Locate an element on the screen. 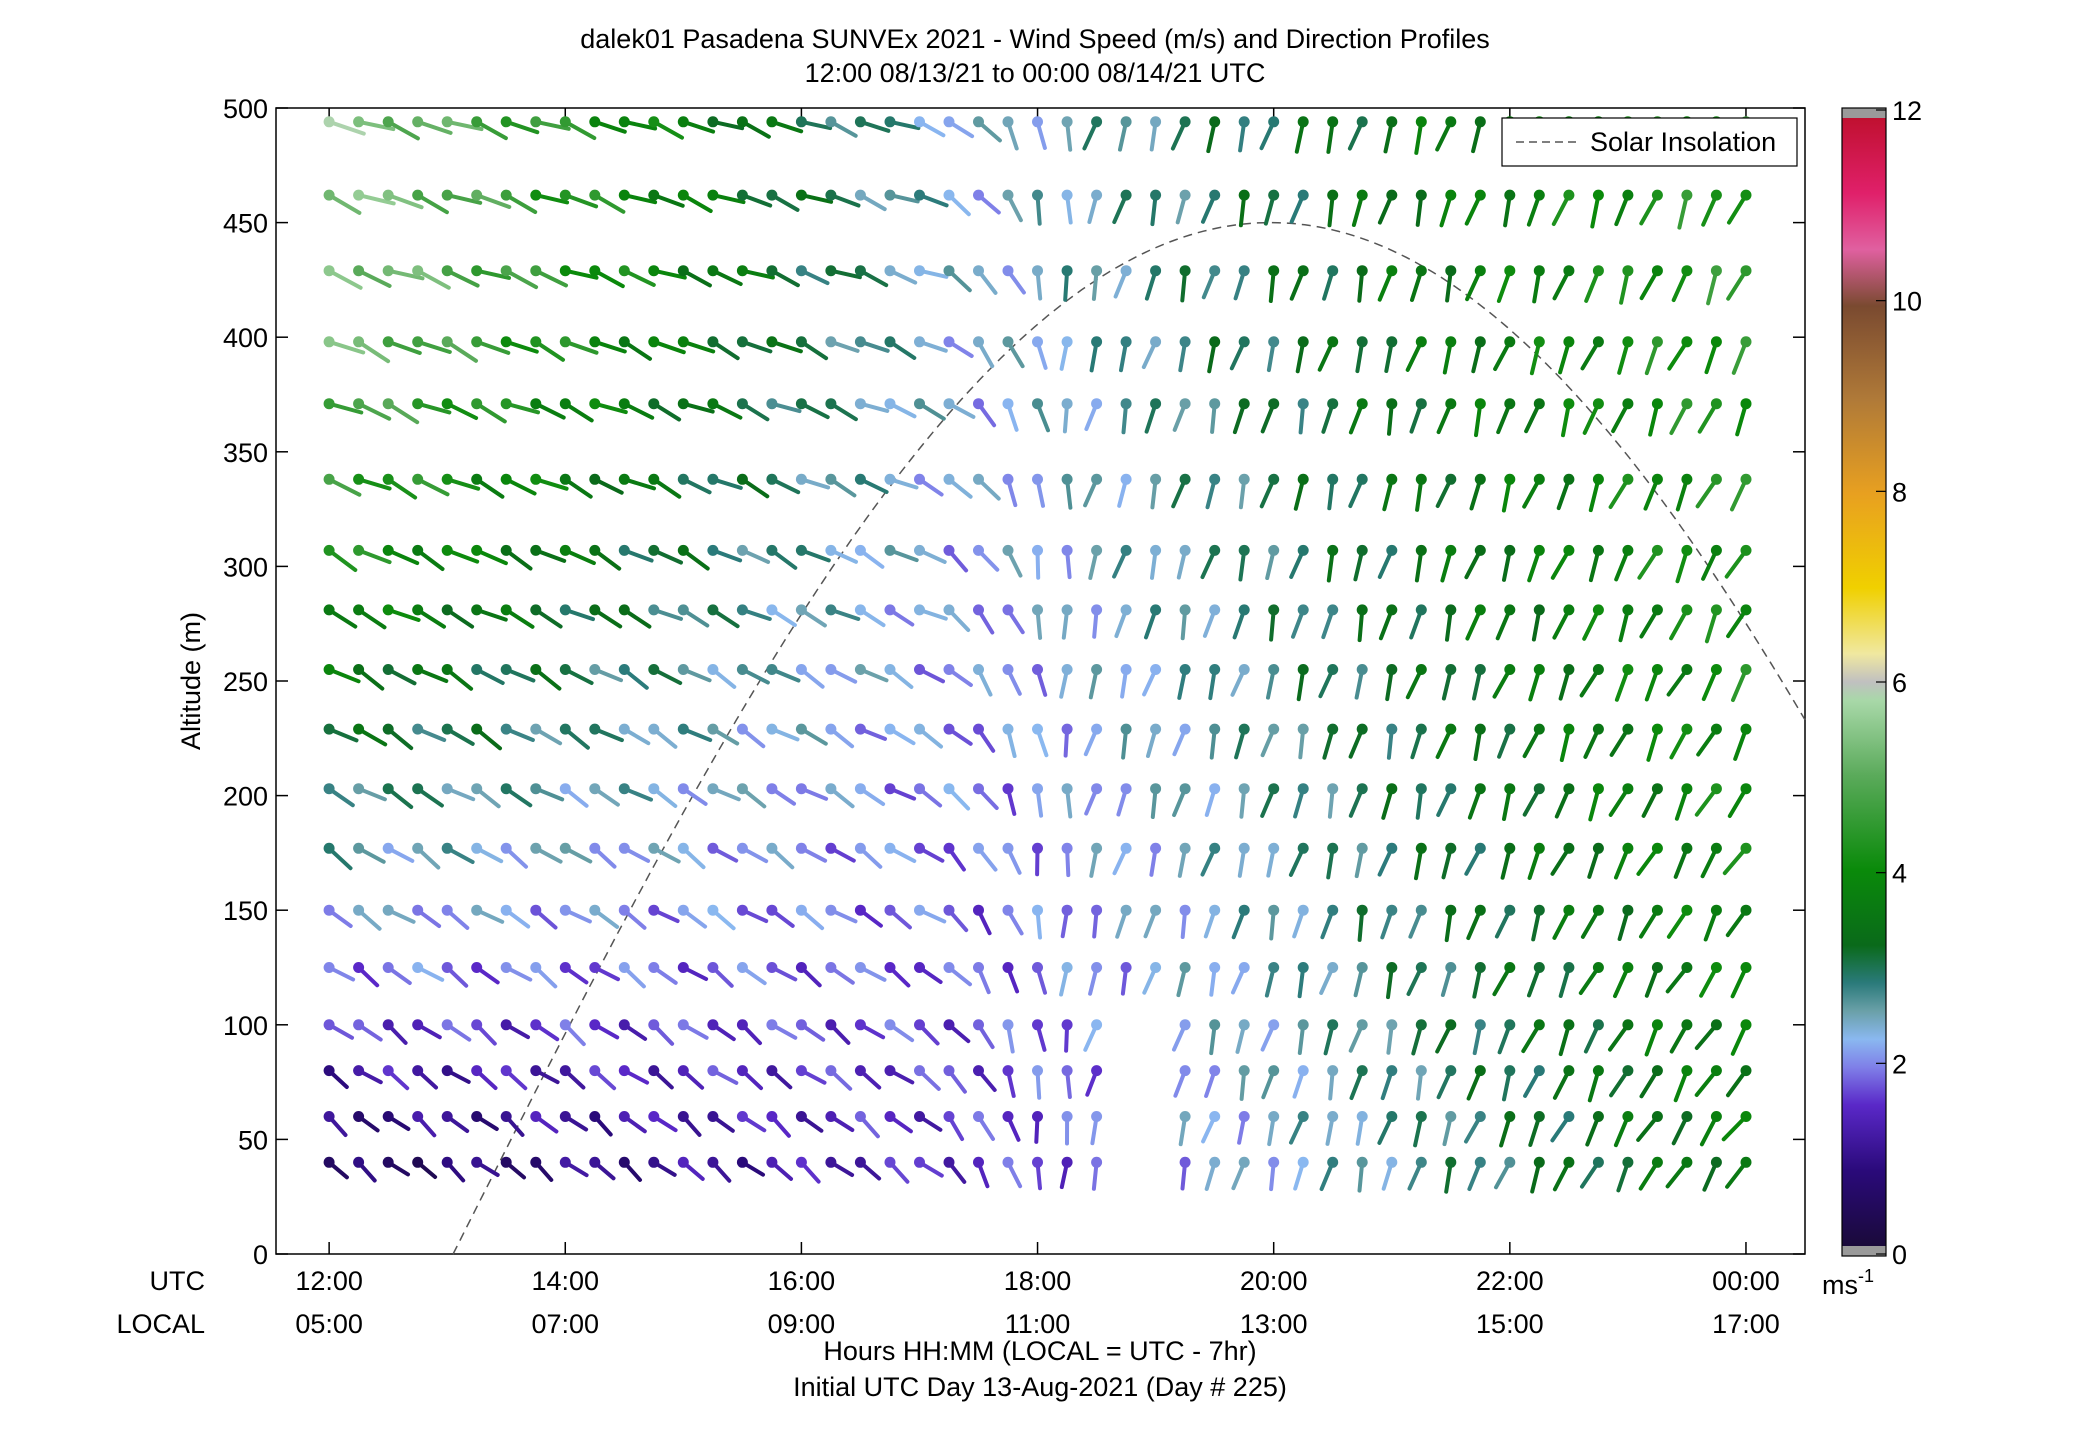 This screenshot has height=1430, width=2098. colorbar-unit: ms-1 is located at coordinates (1848, 1283).